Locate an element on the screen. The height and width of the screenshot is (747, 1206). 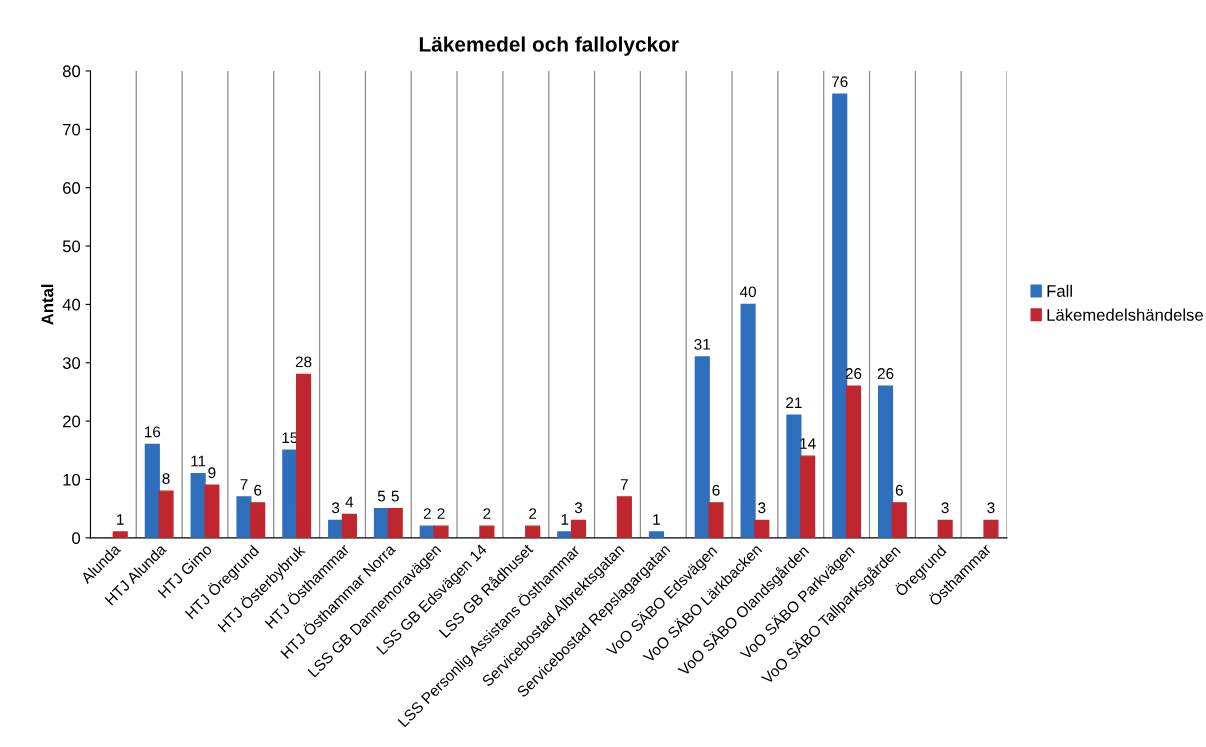
y-tick-label: 10 is located at coordinates (72, 479).